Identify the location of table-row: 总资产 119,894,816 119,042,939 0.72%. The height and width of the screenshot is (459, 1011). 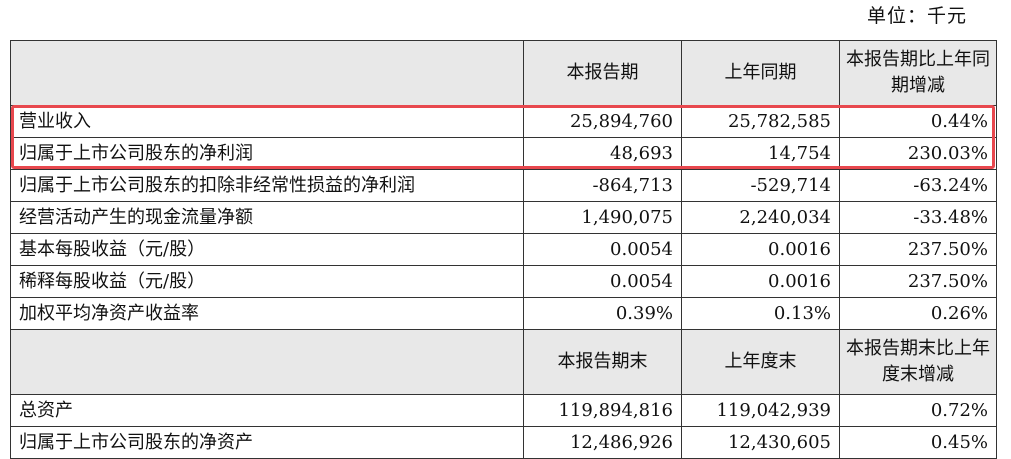
(503, 410).